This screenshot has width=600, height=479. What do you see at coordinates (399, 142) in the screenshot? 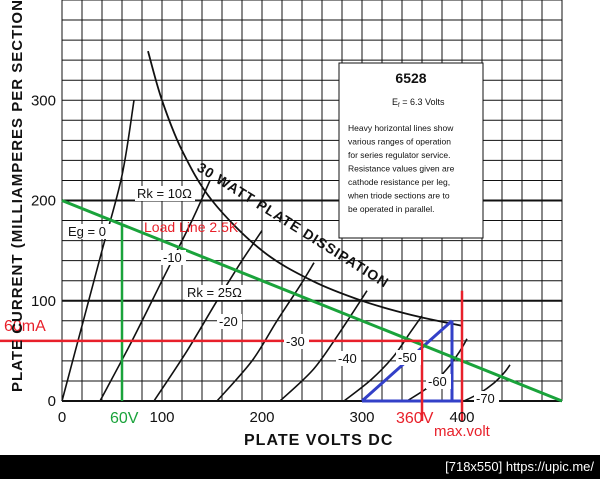
I see `info-text-line: various ranges of operation` at bounding box center [399, 142].